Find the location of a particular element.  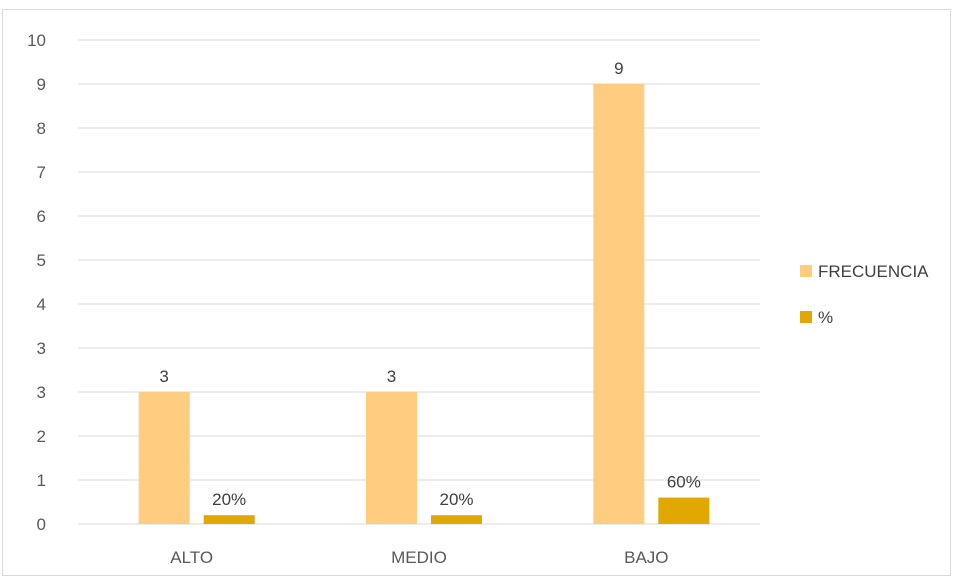

y-tick-label: 4 is located at coordinates (41, 304).